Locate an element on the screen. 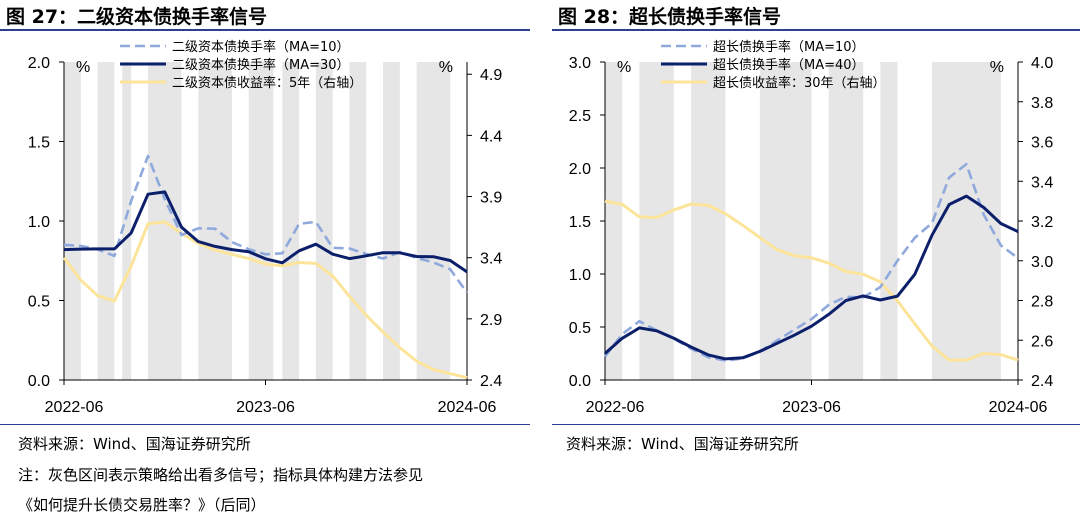 This screenshot has height=518, width=1080. source-28: 资料来源：Wind、国海证券研究所 is located at coordinates (682, 444).